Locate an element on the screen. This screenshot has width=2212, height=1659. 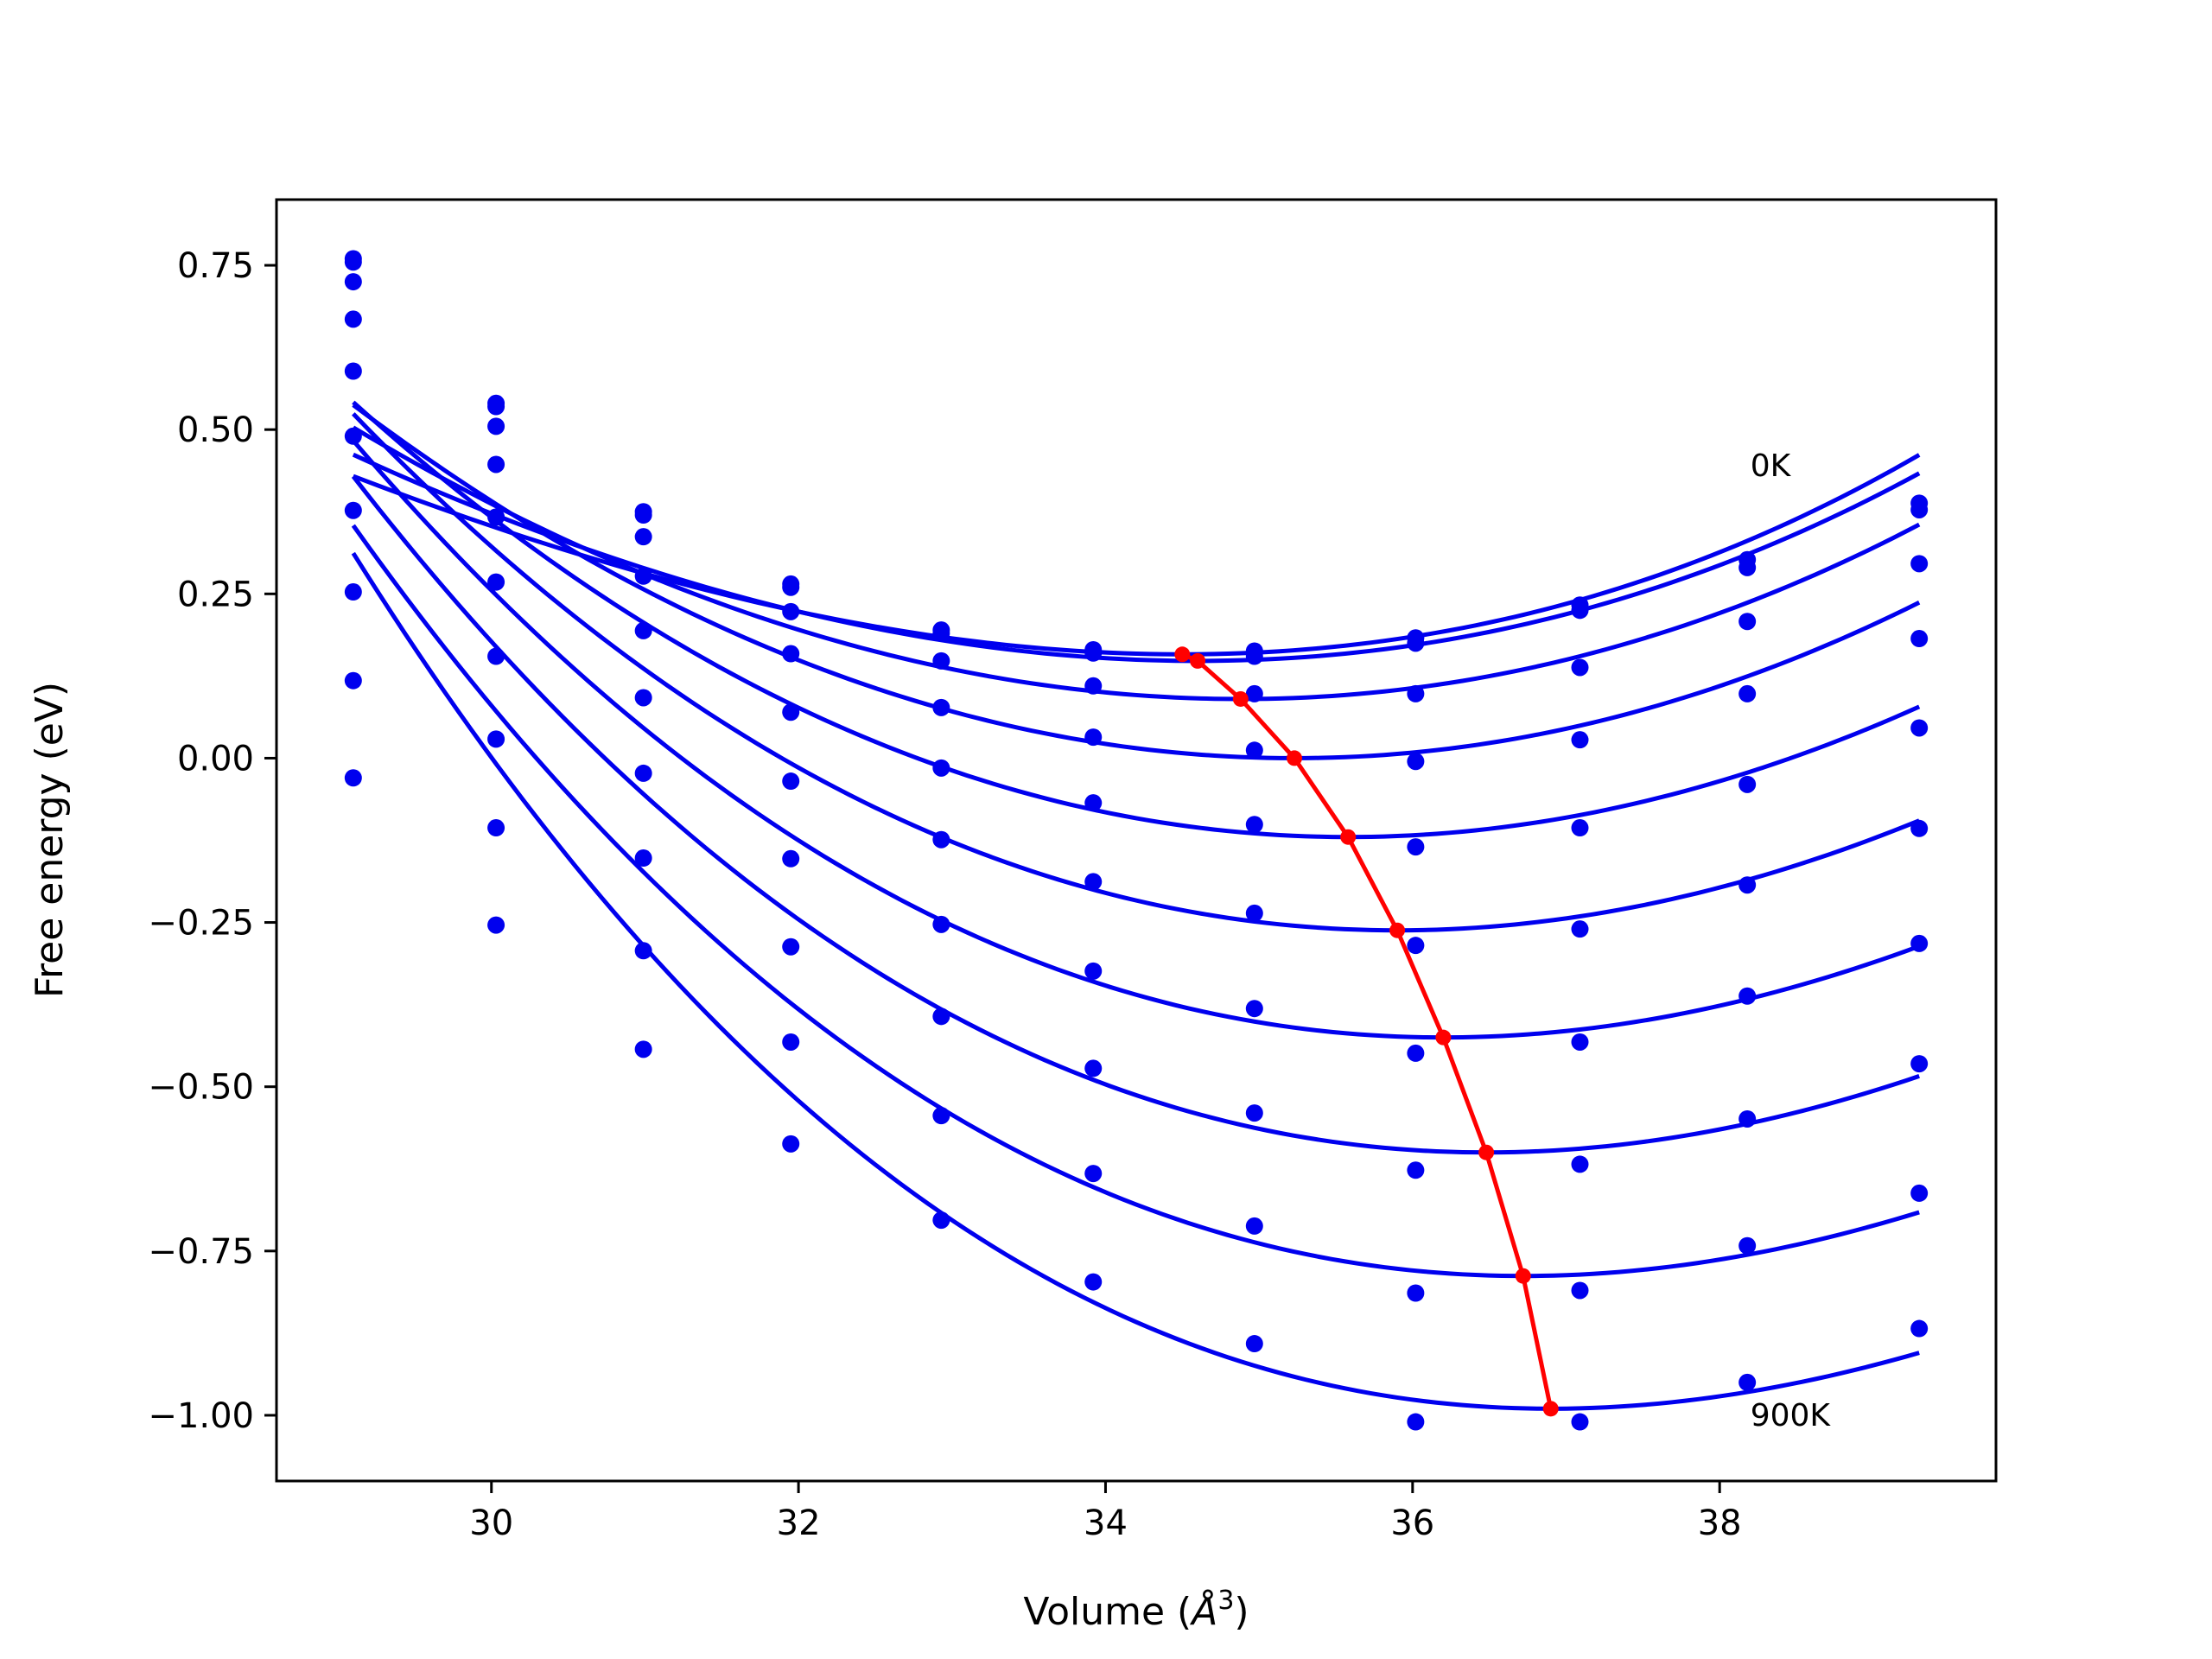
y-tick-label: 0.00 is located at coordinates (215, 759).